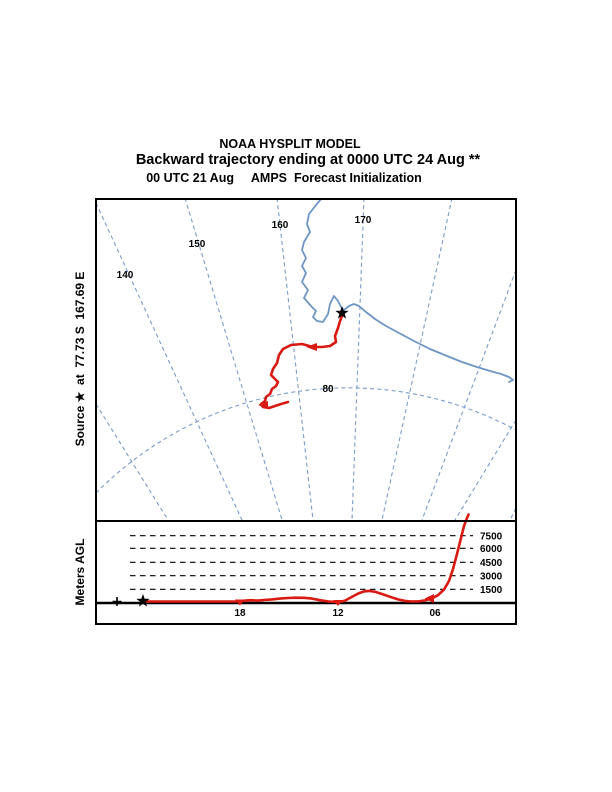 The width and height of the screenshot is (612, 792). I want to click on latitude-label-80: 80, so click(328, 389).